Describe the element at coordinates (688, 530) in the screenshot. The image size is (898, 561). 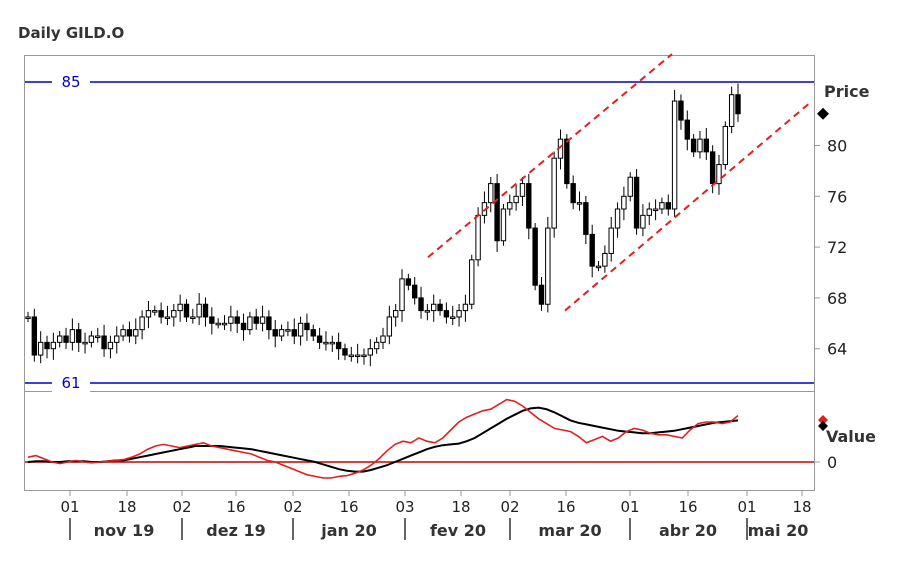
I see `month-label-5: abr 20` at that location.